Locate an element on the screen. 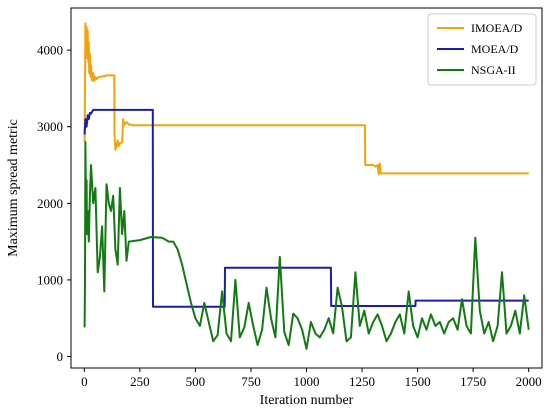 Image resolution: width=550 pixels, height=415 pixels. x-tick-label: 0 is located at coordinates (84, 381).